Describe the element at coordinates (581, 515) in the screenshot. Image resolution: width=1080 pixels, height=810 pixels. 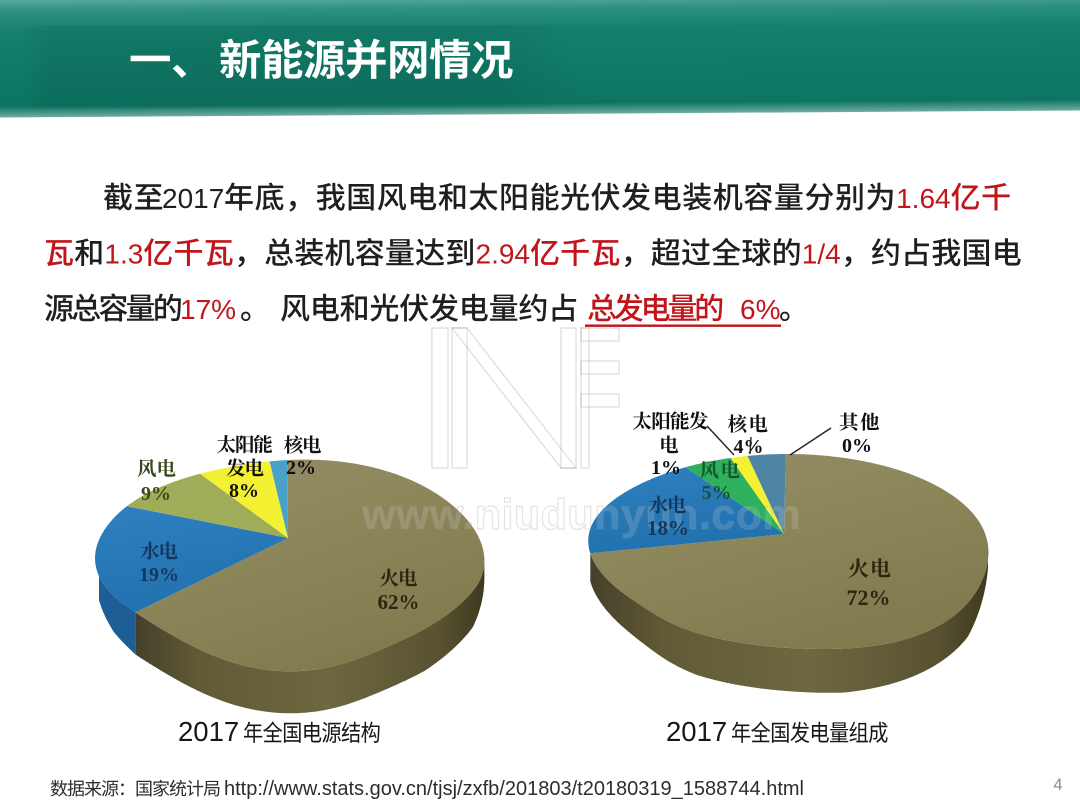
I see `svg-text: www.niudunyun.com` at that location.